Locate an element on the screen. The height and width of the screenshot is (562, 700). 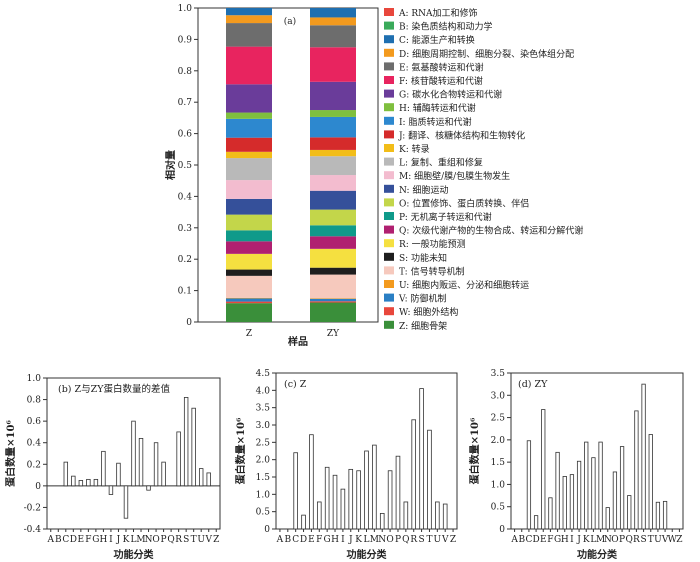
panel-d-ytick-label: 0 is located at coordinates (502, 530).